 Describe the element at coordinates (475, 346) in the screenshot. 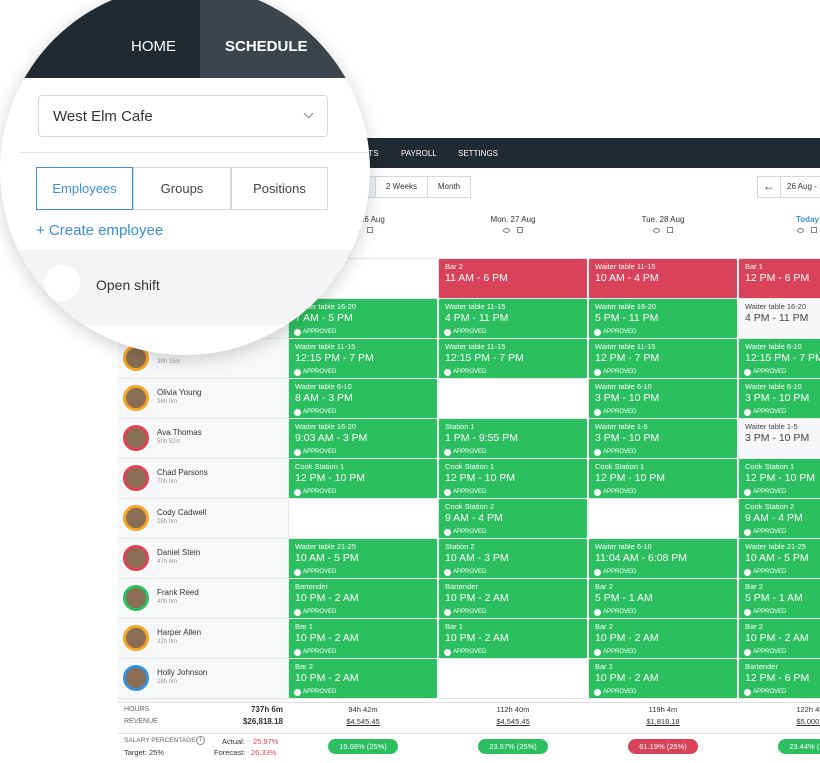

I see `shift-role: Waiter table 11-15` at that location.